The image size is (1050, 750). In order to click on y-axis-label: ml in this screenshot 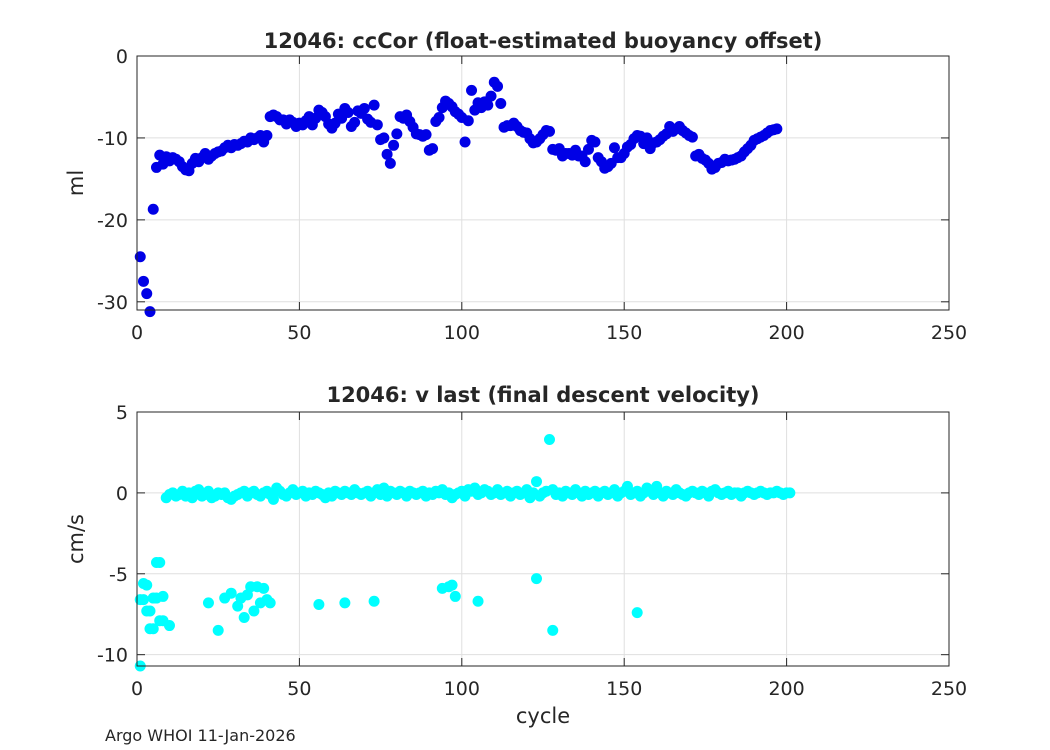, I will do `click(76, 183)`.